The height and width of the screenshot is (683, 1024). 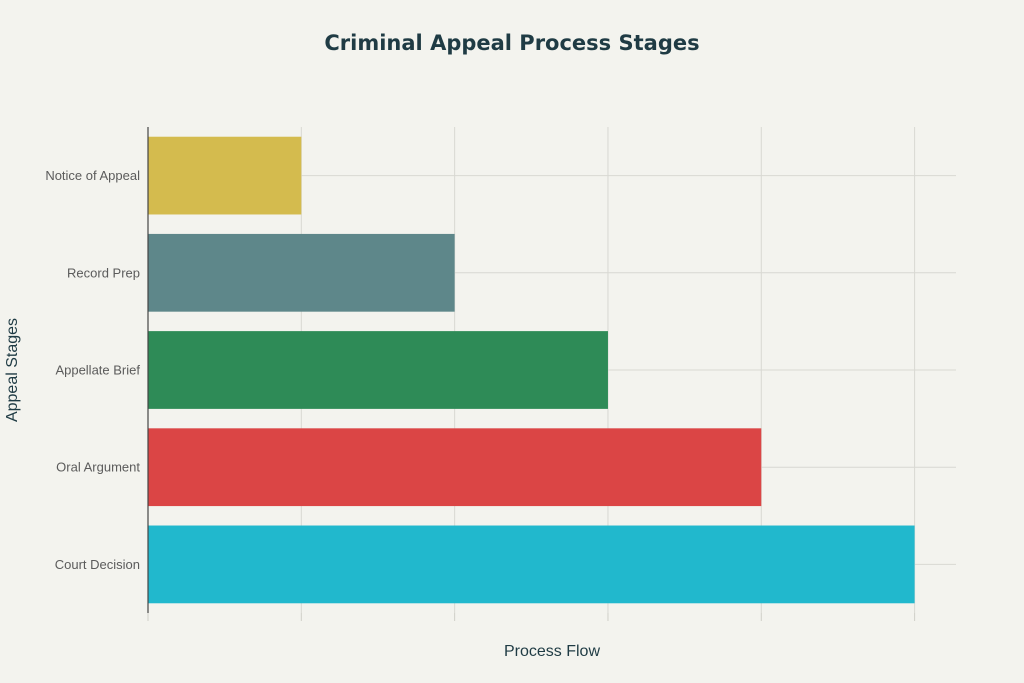 What do you see at coordinates (511, 43) in the screenshot?
I see `chart-title: Criminal Appeal Process Stages` at bounding box center [511, 43].